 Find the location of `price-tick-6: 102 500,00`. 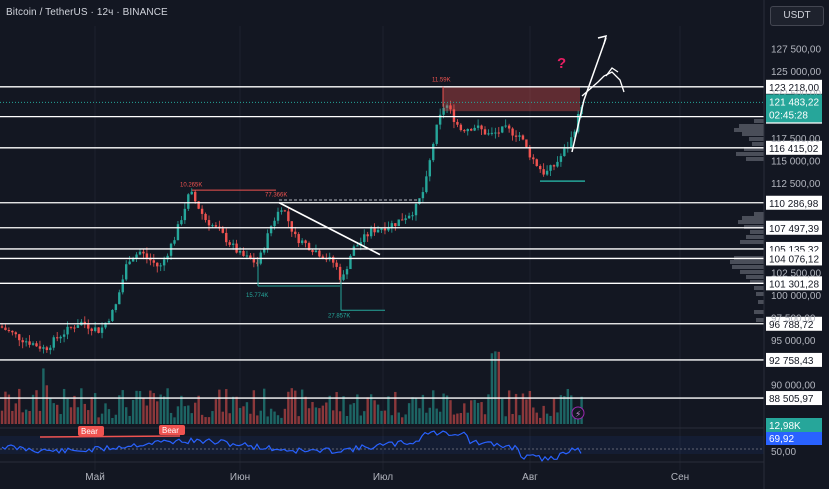

price-tick-6: 102 500,00 is located at coordinates (796, 274).